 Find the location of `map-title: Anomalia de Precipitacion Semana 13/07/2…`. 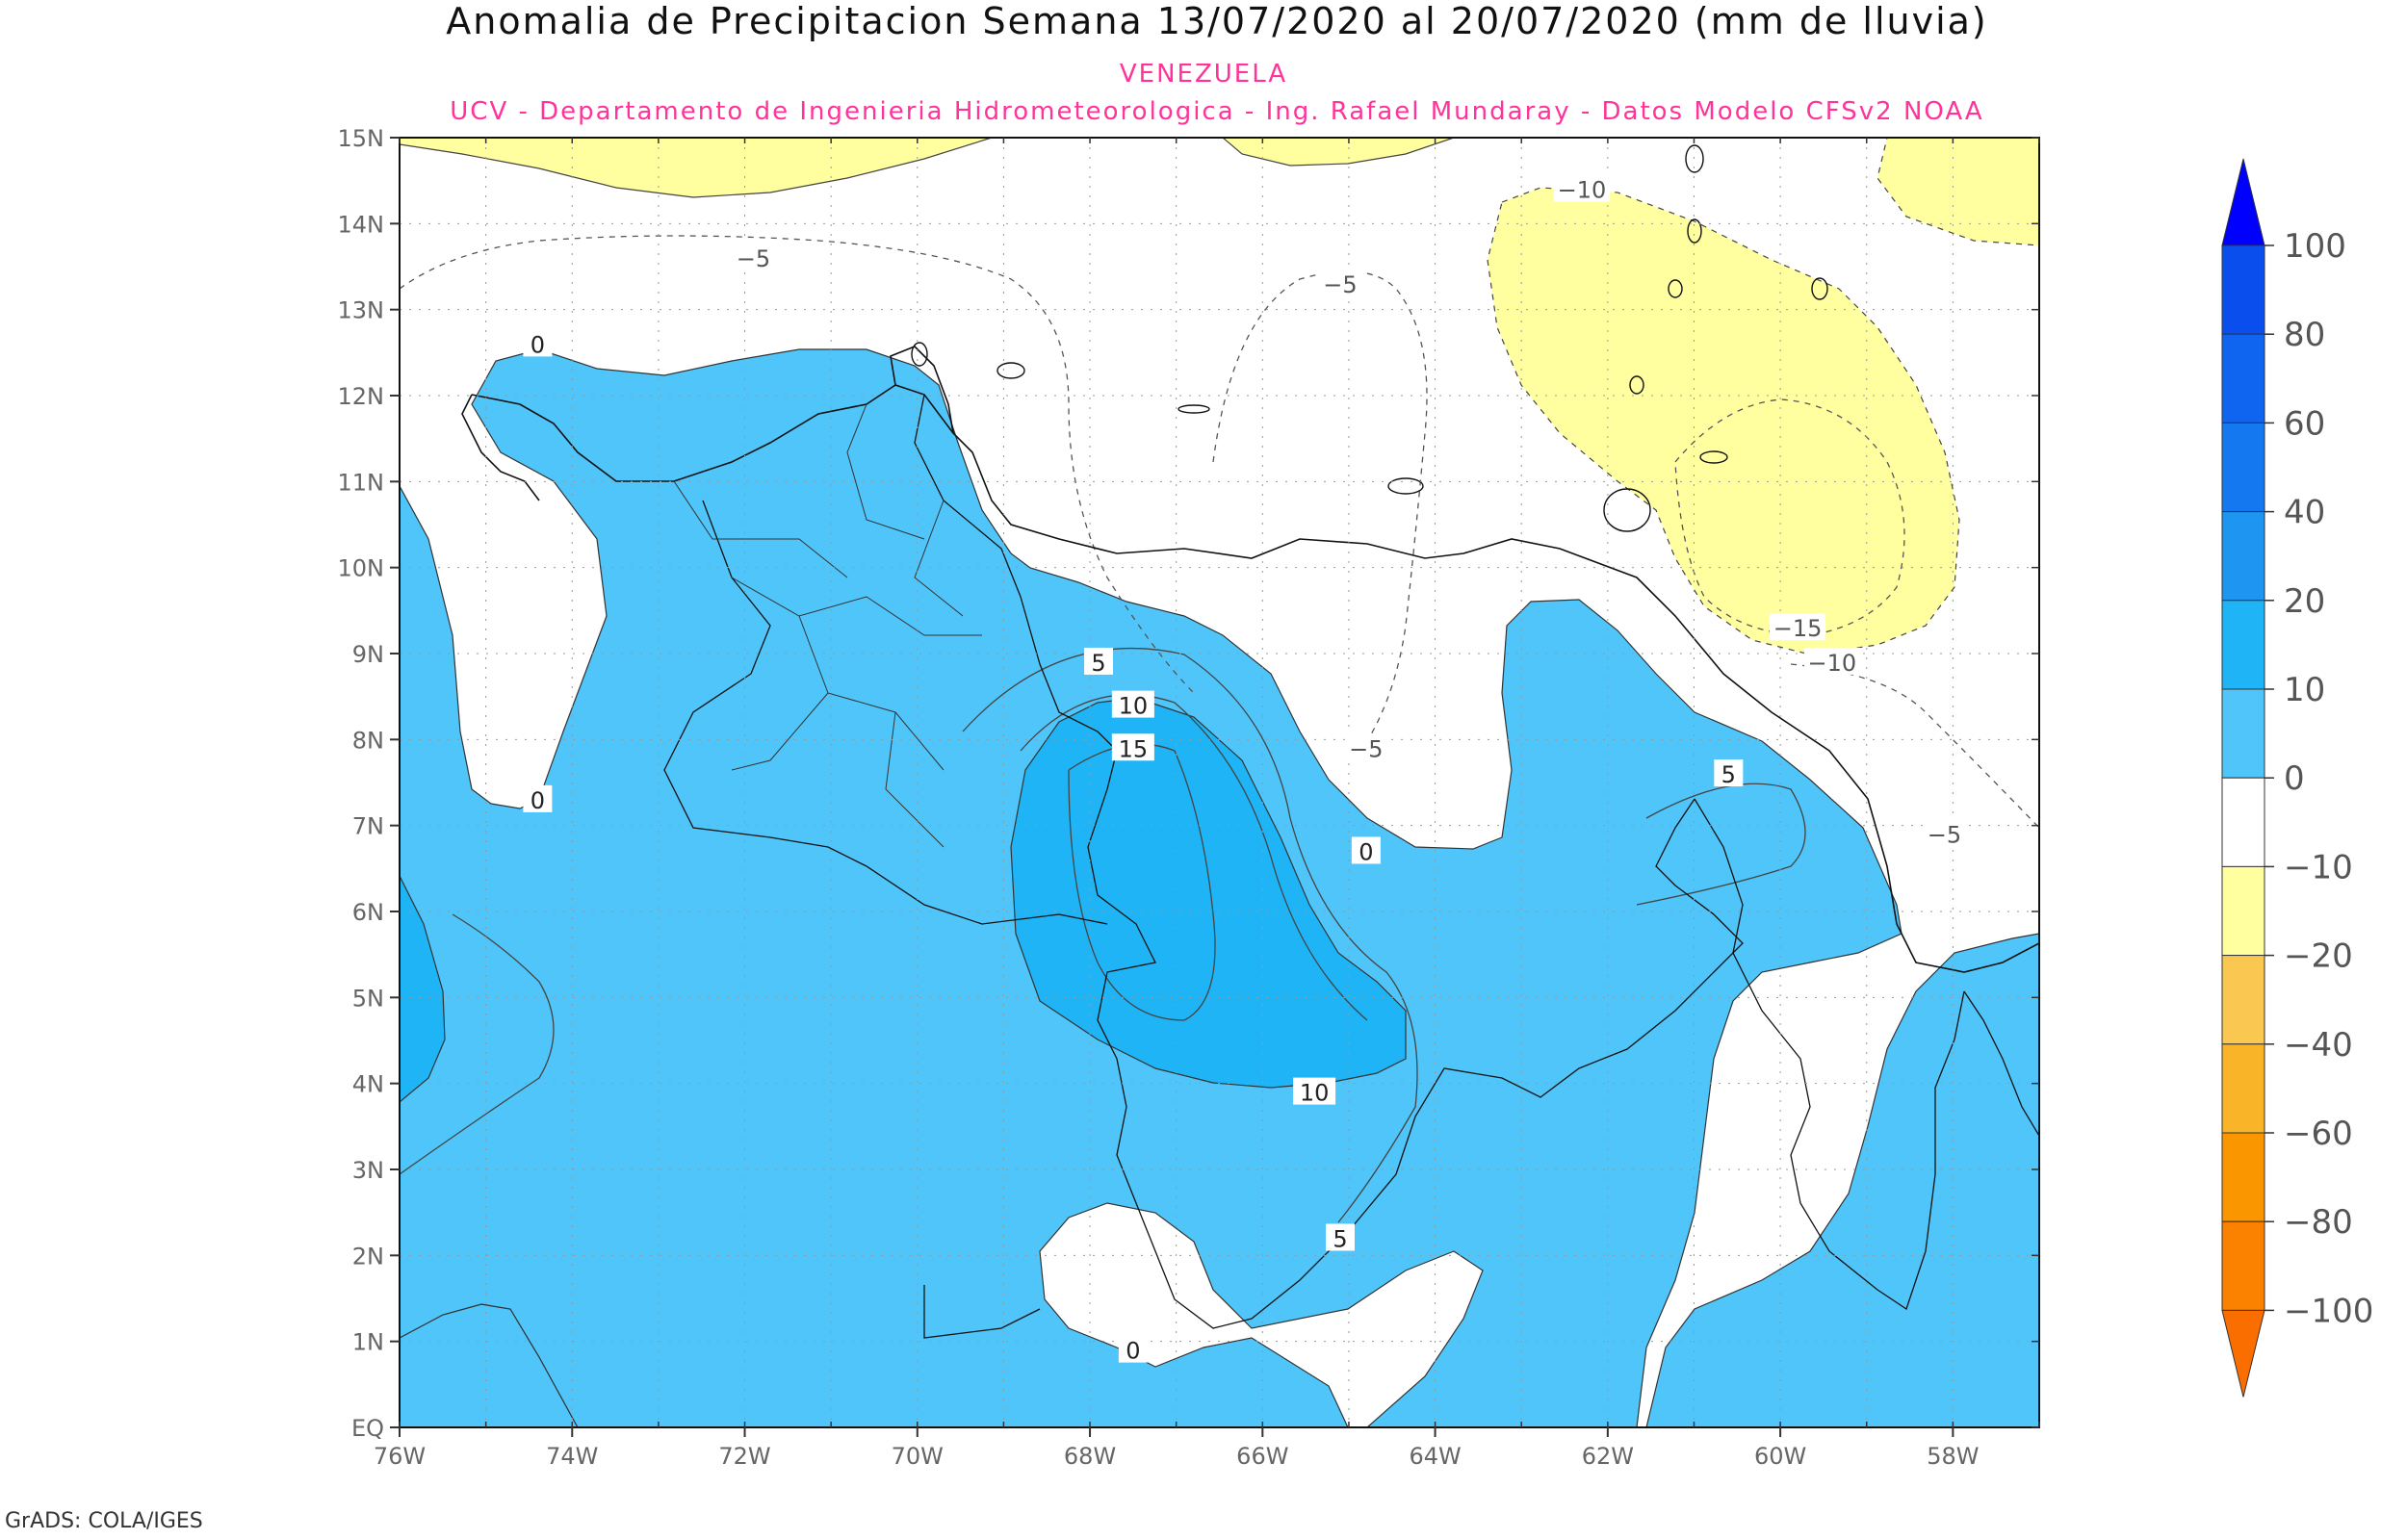

map-title: Anomalia de Precipitacion Semana 13/07/2… is located at coordinates (1217, 21).